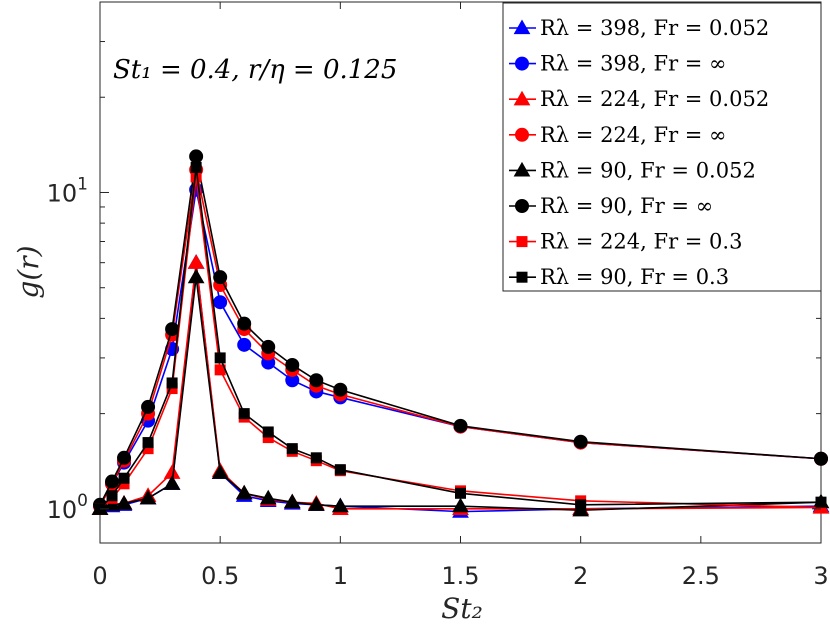 The width and height of the screenshot is (830, 631). What do you see at coordinates (255, 70) in the screenshot?
I see `annotation-text: St₁ = 0.4, r/η = 0.125` at bounding box center [255, 70].